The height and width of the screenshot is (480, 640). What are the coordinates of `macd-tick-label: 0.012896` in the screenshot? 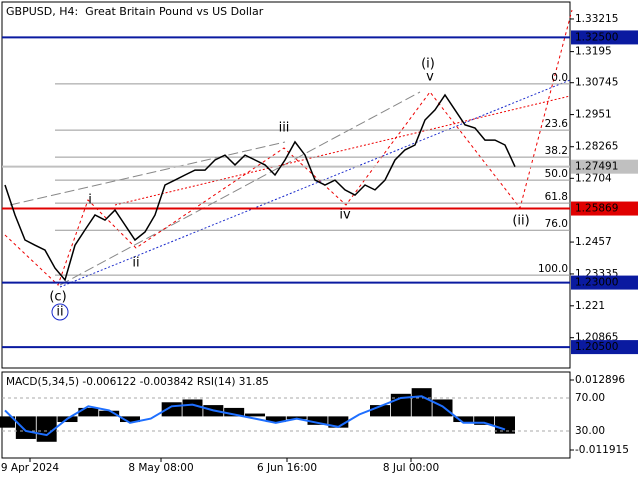 It's located at (600, 380).